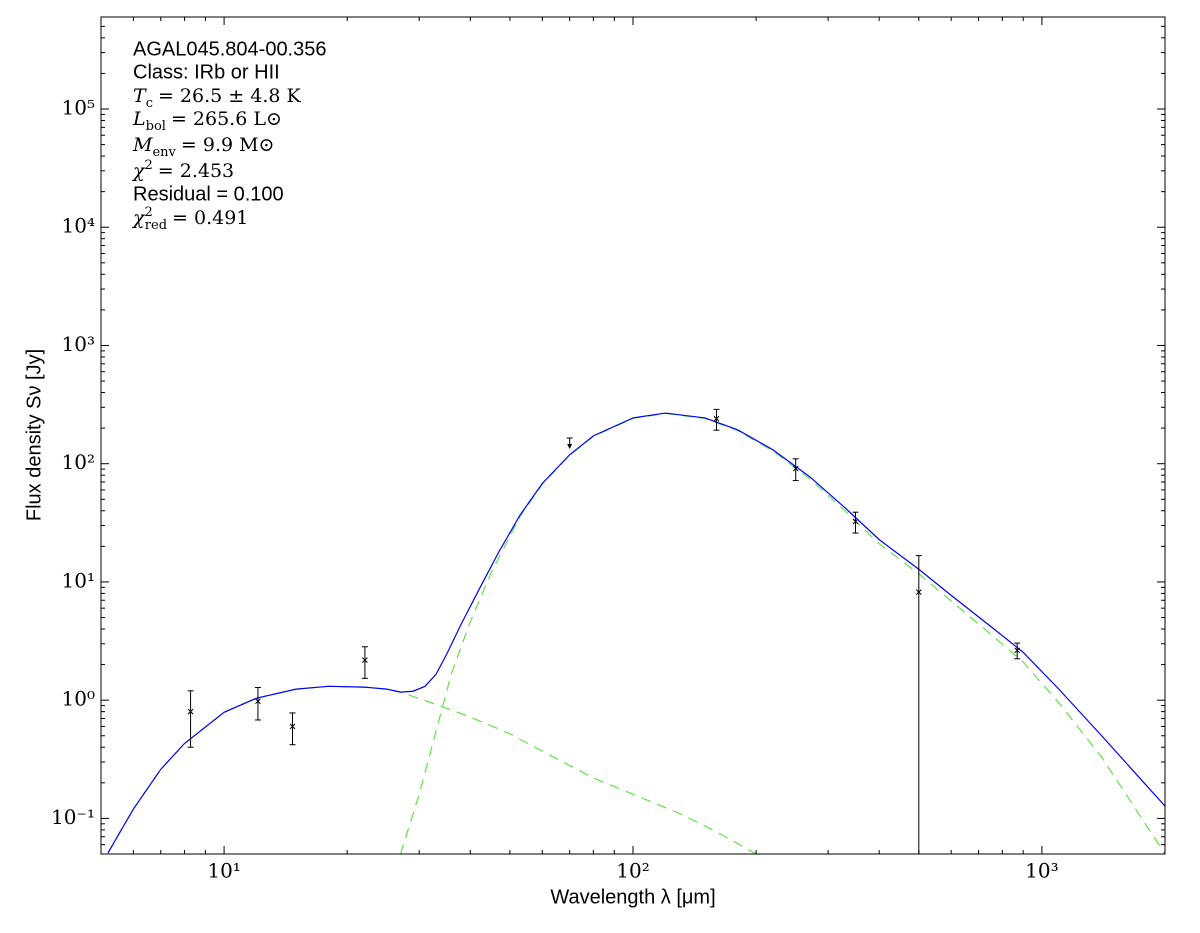 This screenshot has width=1200, height=933. What do you see at coordinates (142, 145) in the screenshot?
I see `annotation-symbol: M` at bounding box center [142, 145].